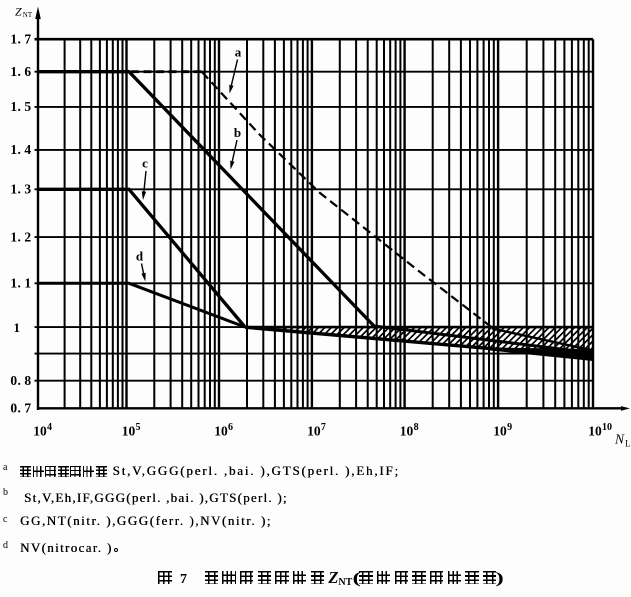 The height and width of the screenshot is (597, 631). I want to click on svg-text: 1, so click(17, 327).